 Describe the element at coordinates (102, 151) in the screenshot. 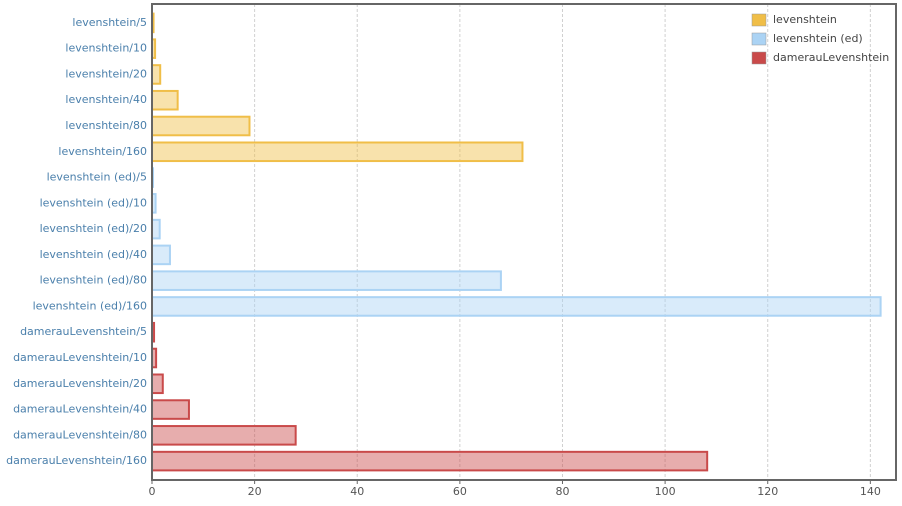

I see `y-tick-label: levenshtein/160` at that location.